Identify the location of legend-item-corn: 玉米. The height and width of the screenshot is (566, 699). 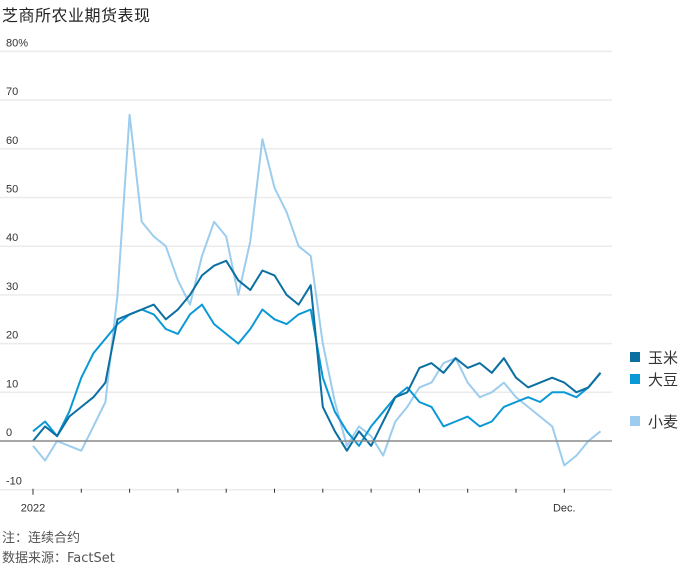
(664, 357).